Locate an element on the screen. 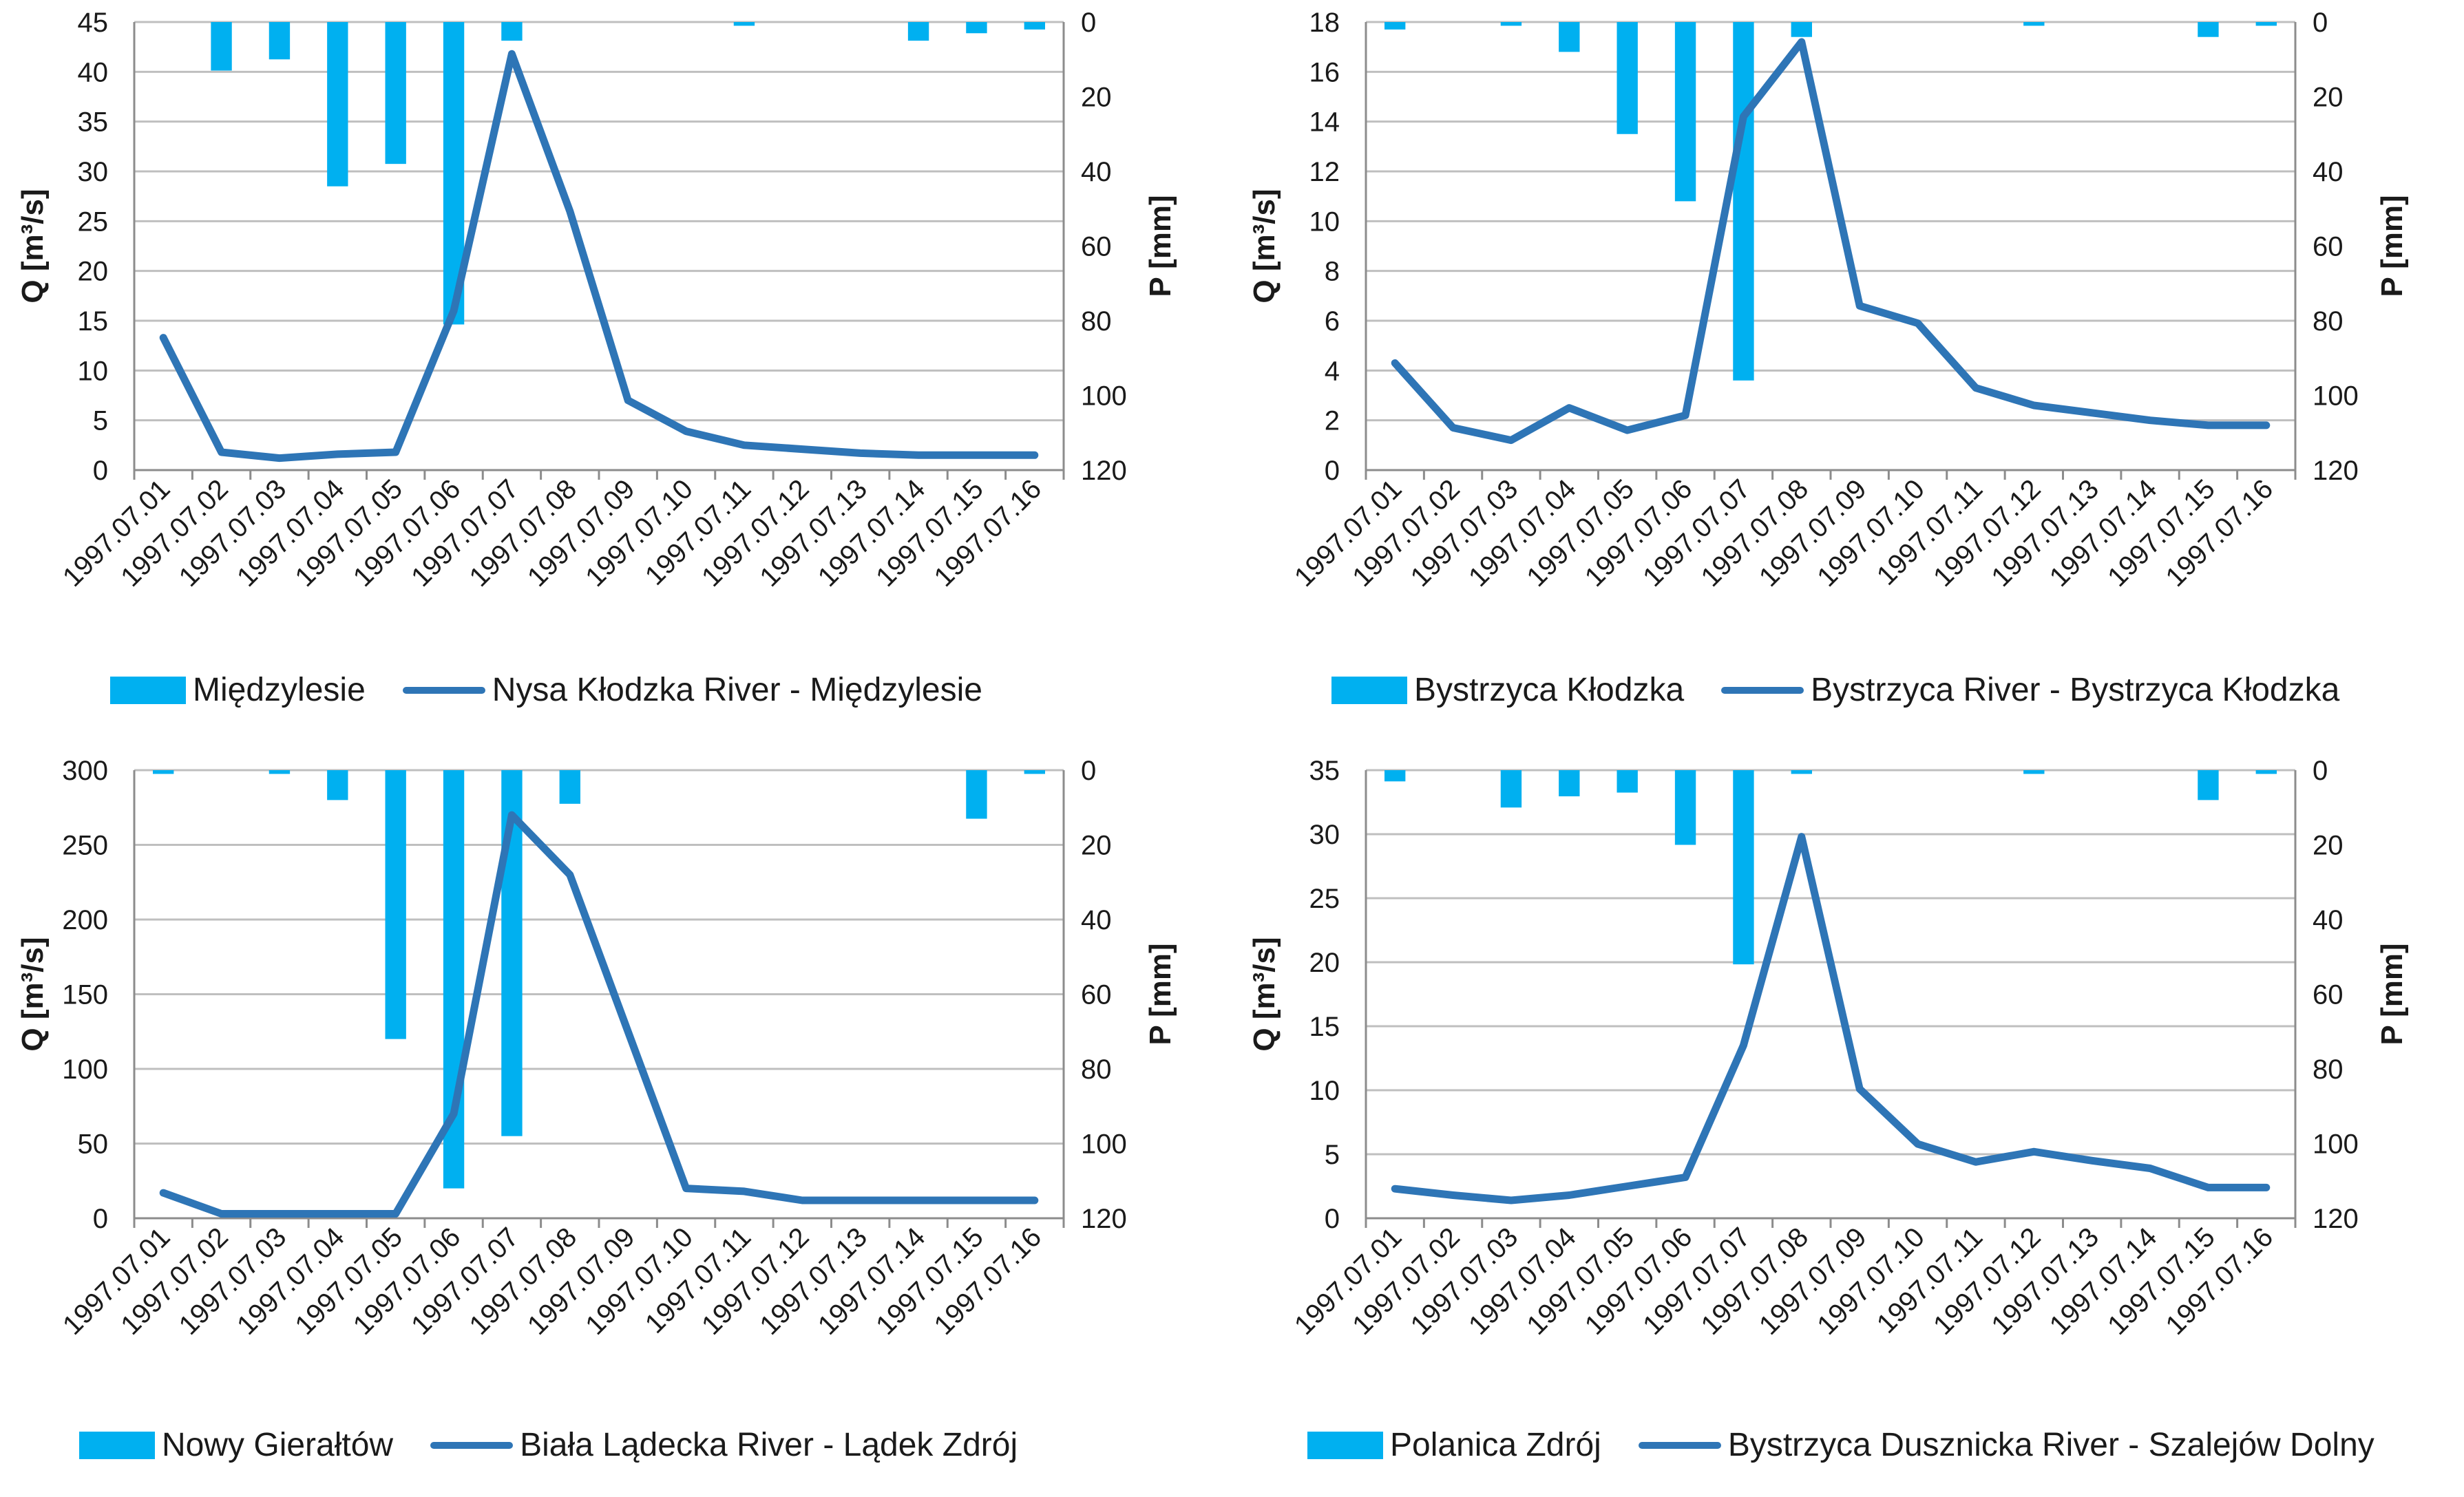  y-tick-label: 12 is located at coordinates (1324, 172).